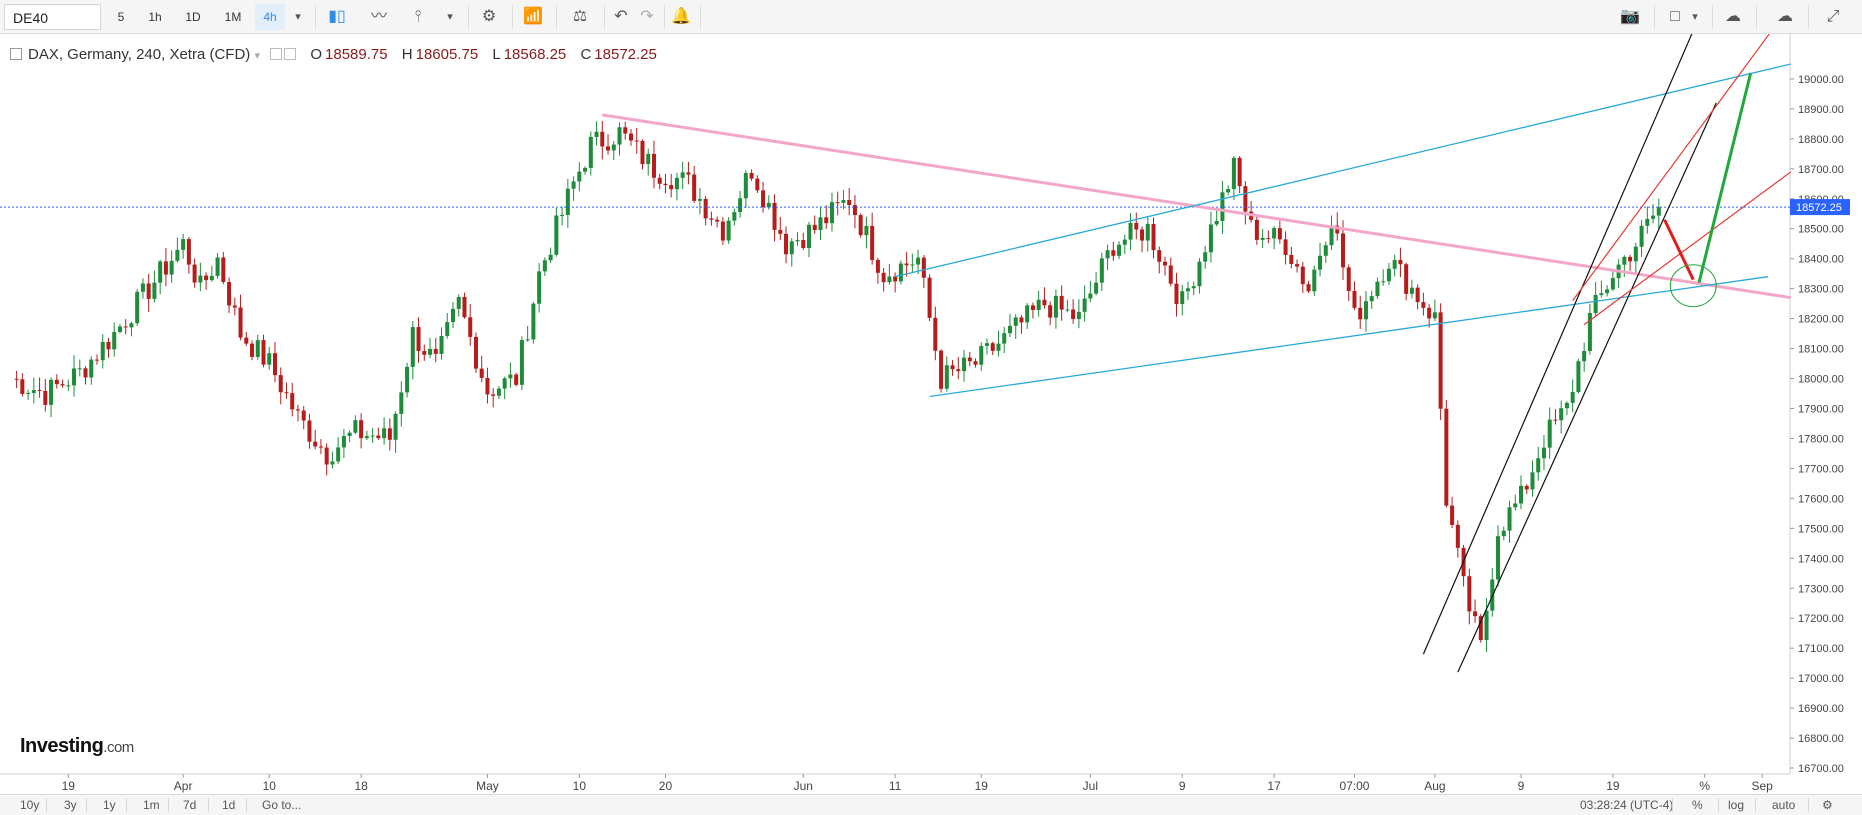  I want to click on x-tick-label: Apr, so click(183, 786).